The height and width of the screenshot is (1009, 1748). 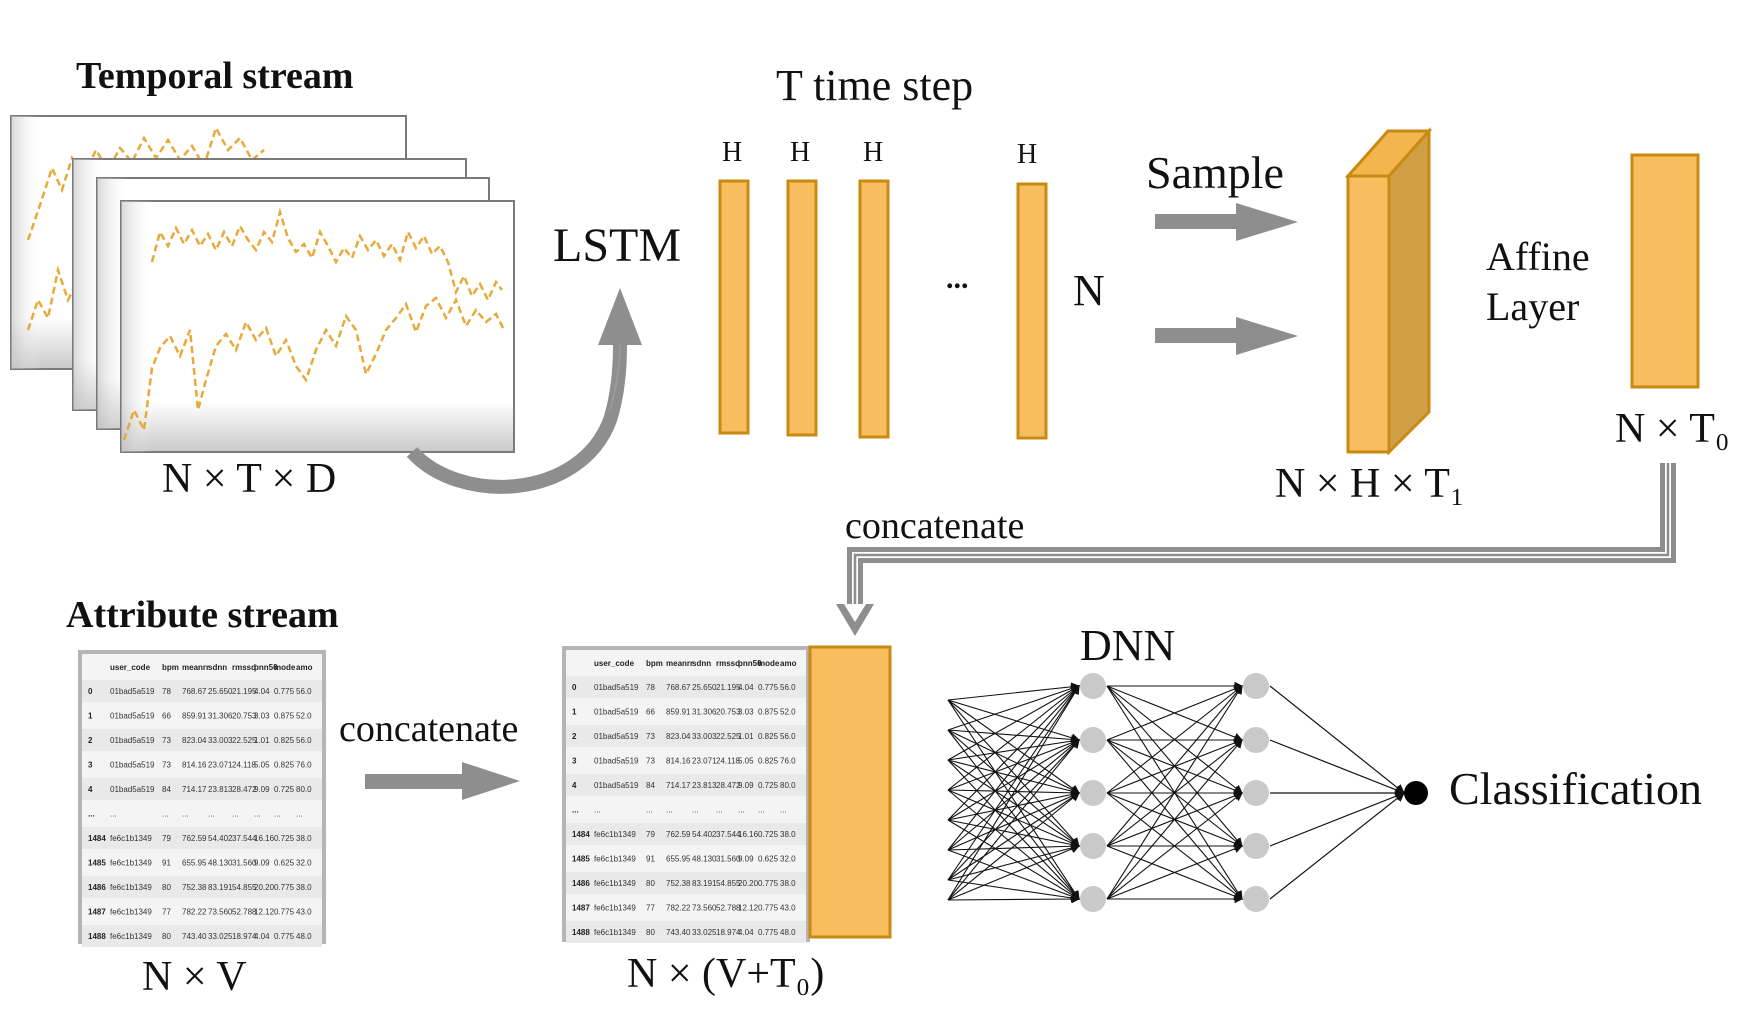 I want to click on concatenate-middle-label: concatenate, so click(x=429, y=729).